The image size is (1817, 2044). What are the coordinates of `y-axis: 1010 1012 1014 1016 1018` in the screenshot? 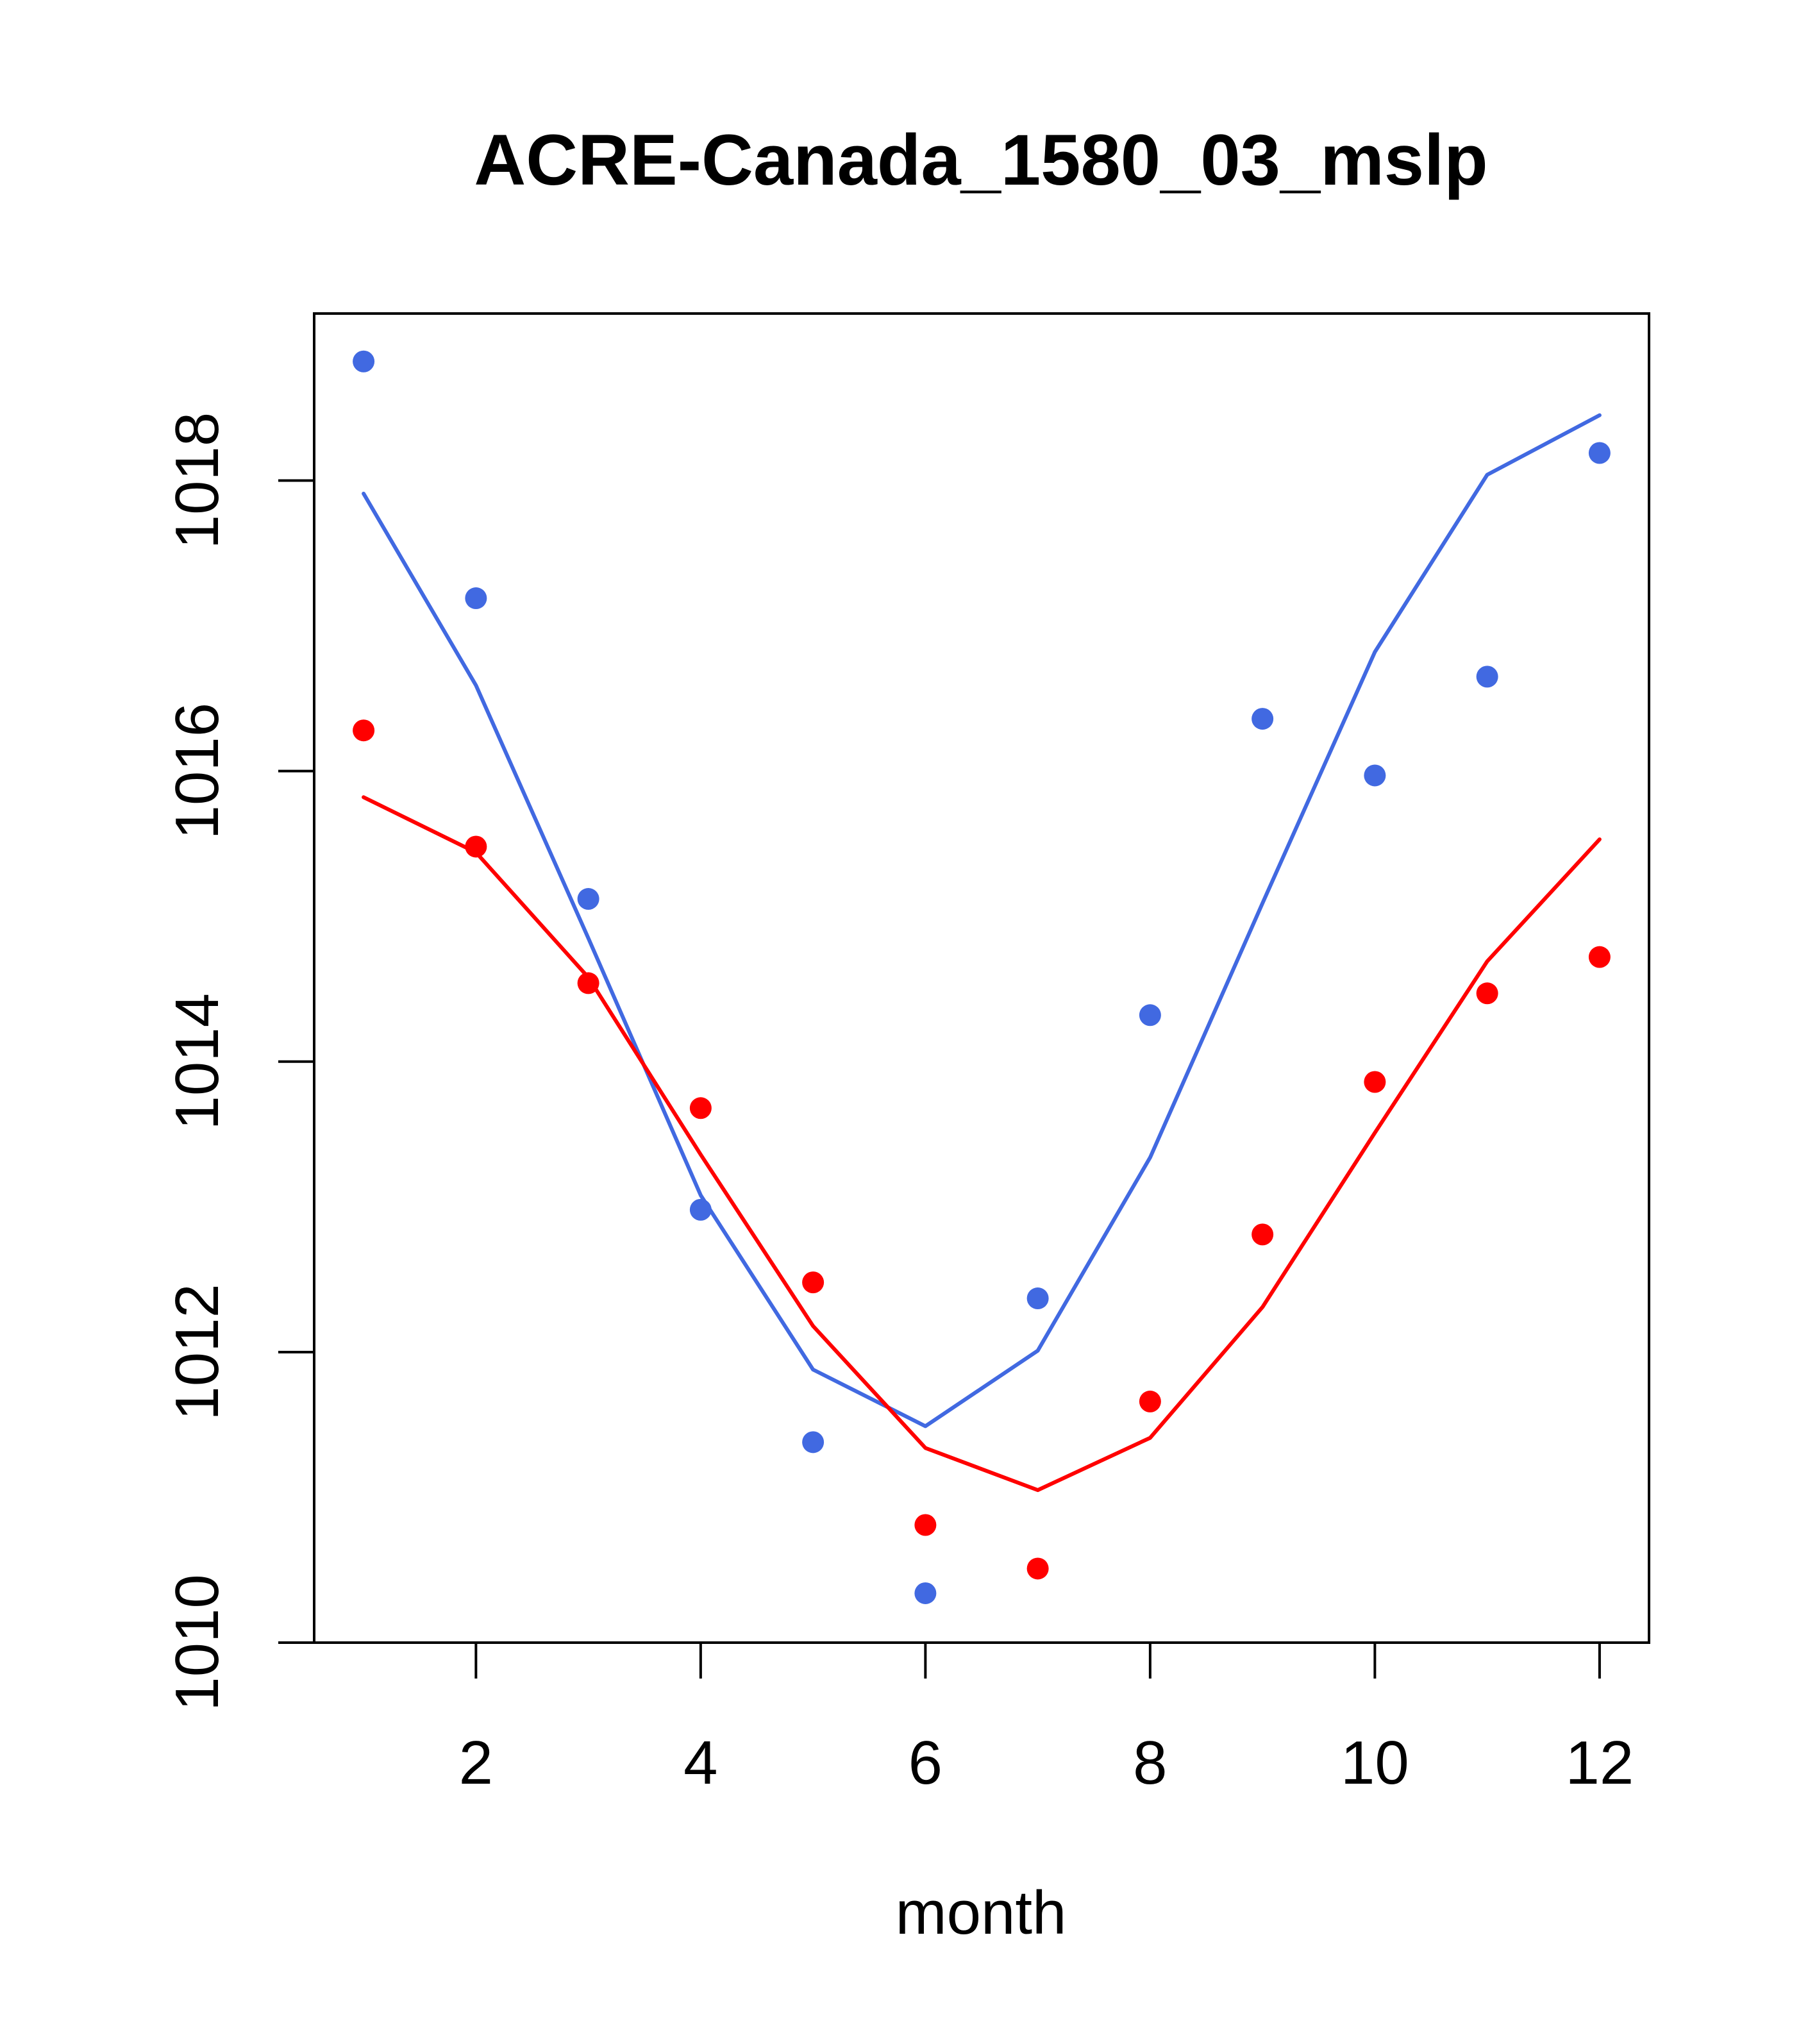 It's located at (239, 1061).